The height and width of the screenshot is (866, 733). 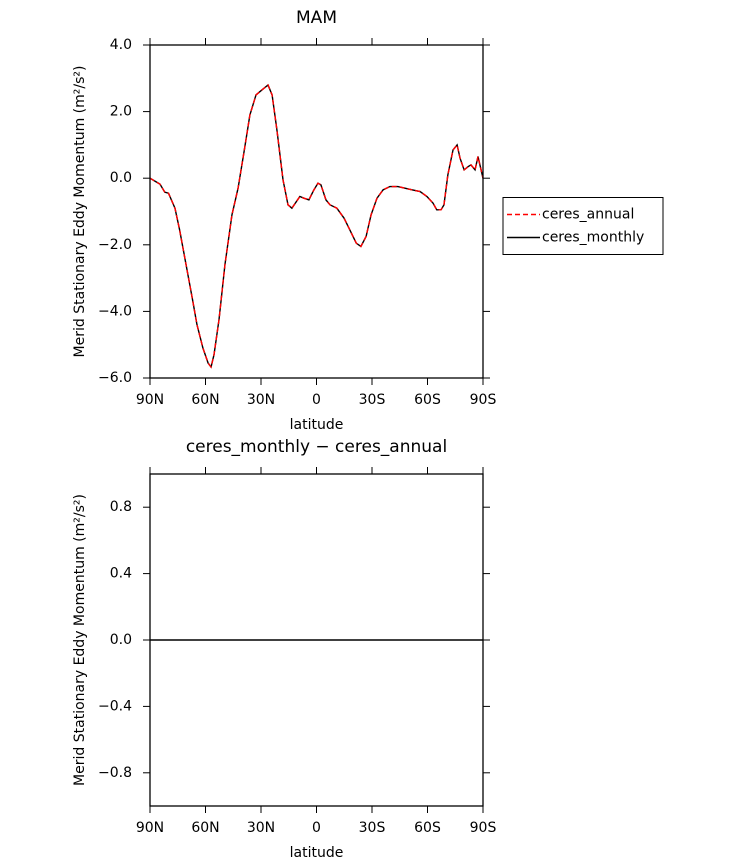 What do you see at coordinates (316, 18) in the screenshot?
I see `chart-title: MAM` at bounding box center [316, 18].